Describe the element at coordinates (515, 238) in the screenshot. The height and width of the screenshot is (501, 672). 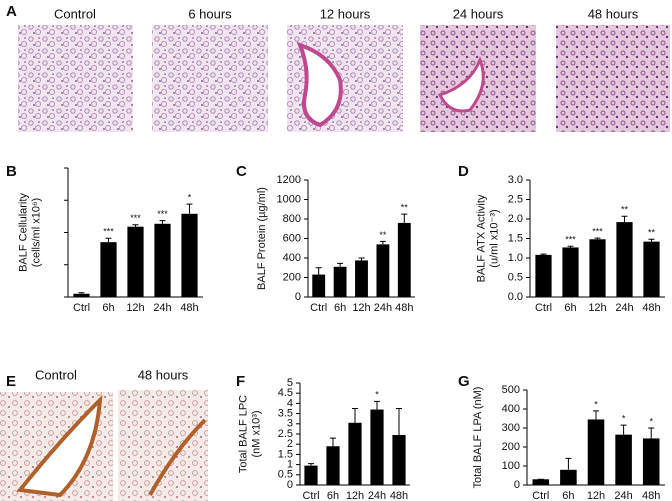
I see `y-tick-label: 1.5` at that location.